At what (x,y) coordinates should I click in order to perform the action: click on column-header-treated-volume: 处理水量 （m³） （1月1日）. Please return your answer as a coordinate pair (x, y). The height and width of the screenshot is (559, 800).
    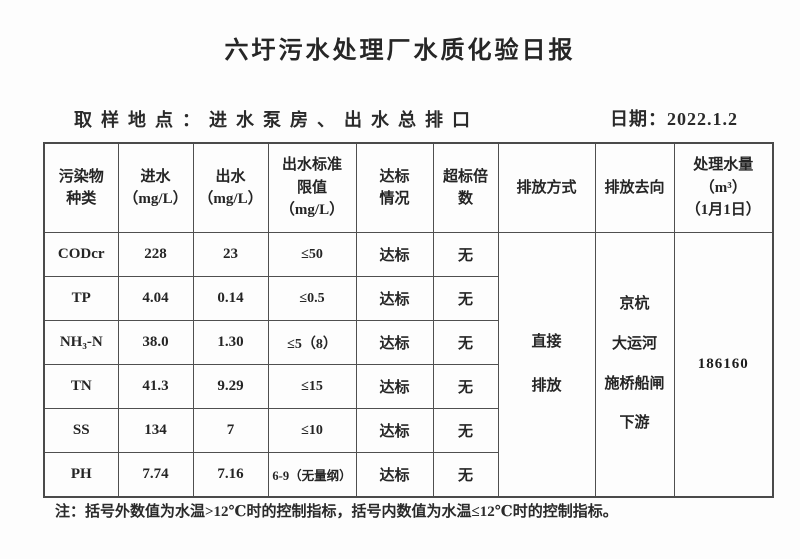
    Looking at the image, I should click on (723, 187).